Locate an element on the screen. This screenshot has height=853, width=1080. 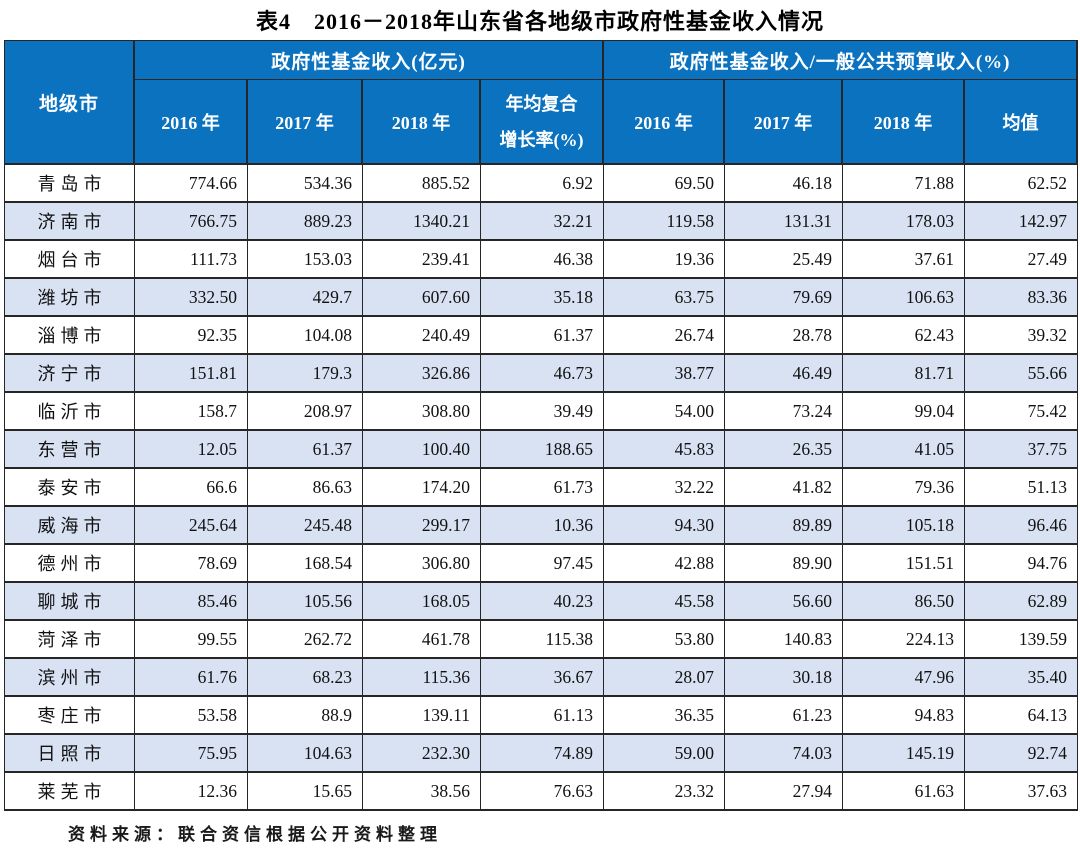
value-cell: 61.76 is located at coordinates (191, 678).